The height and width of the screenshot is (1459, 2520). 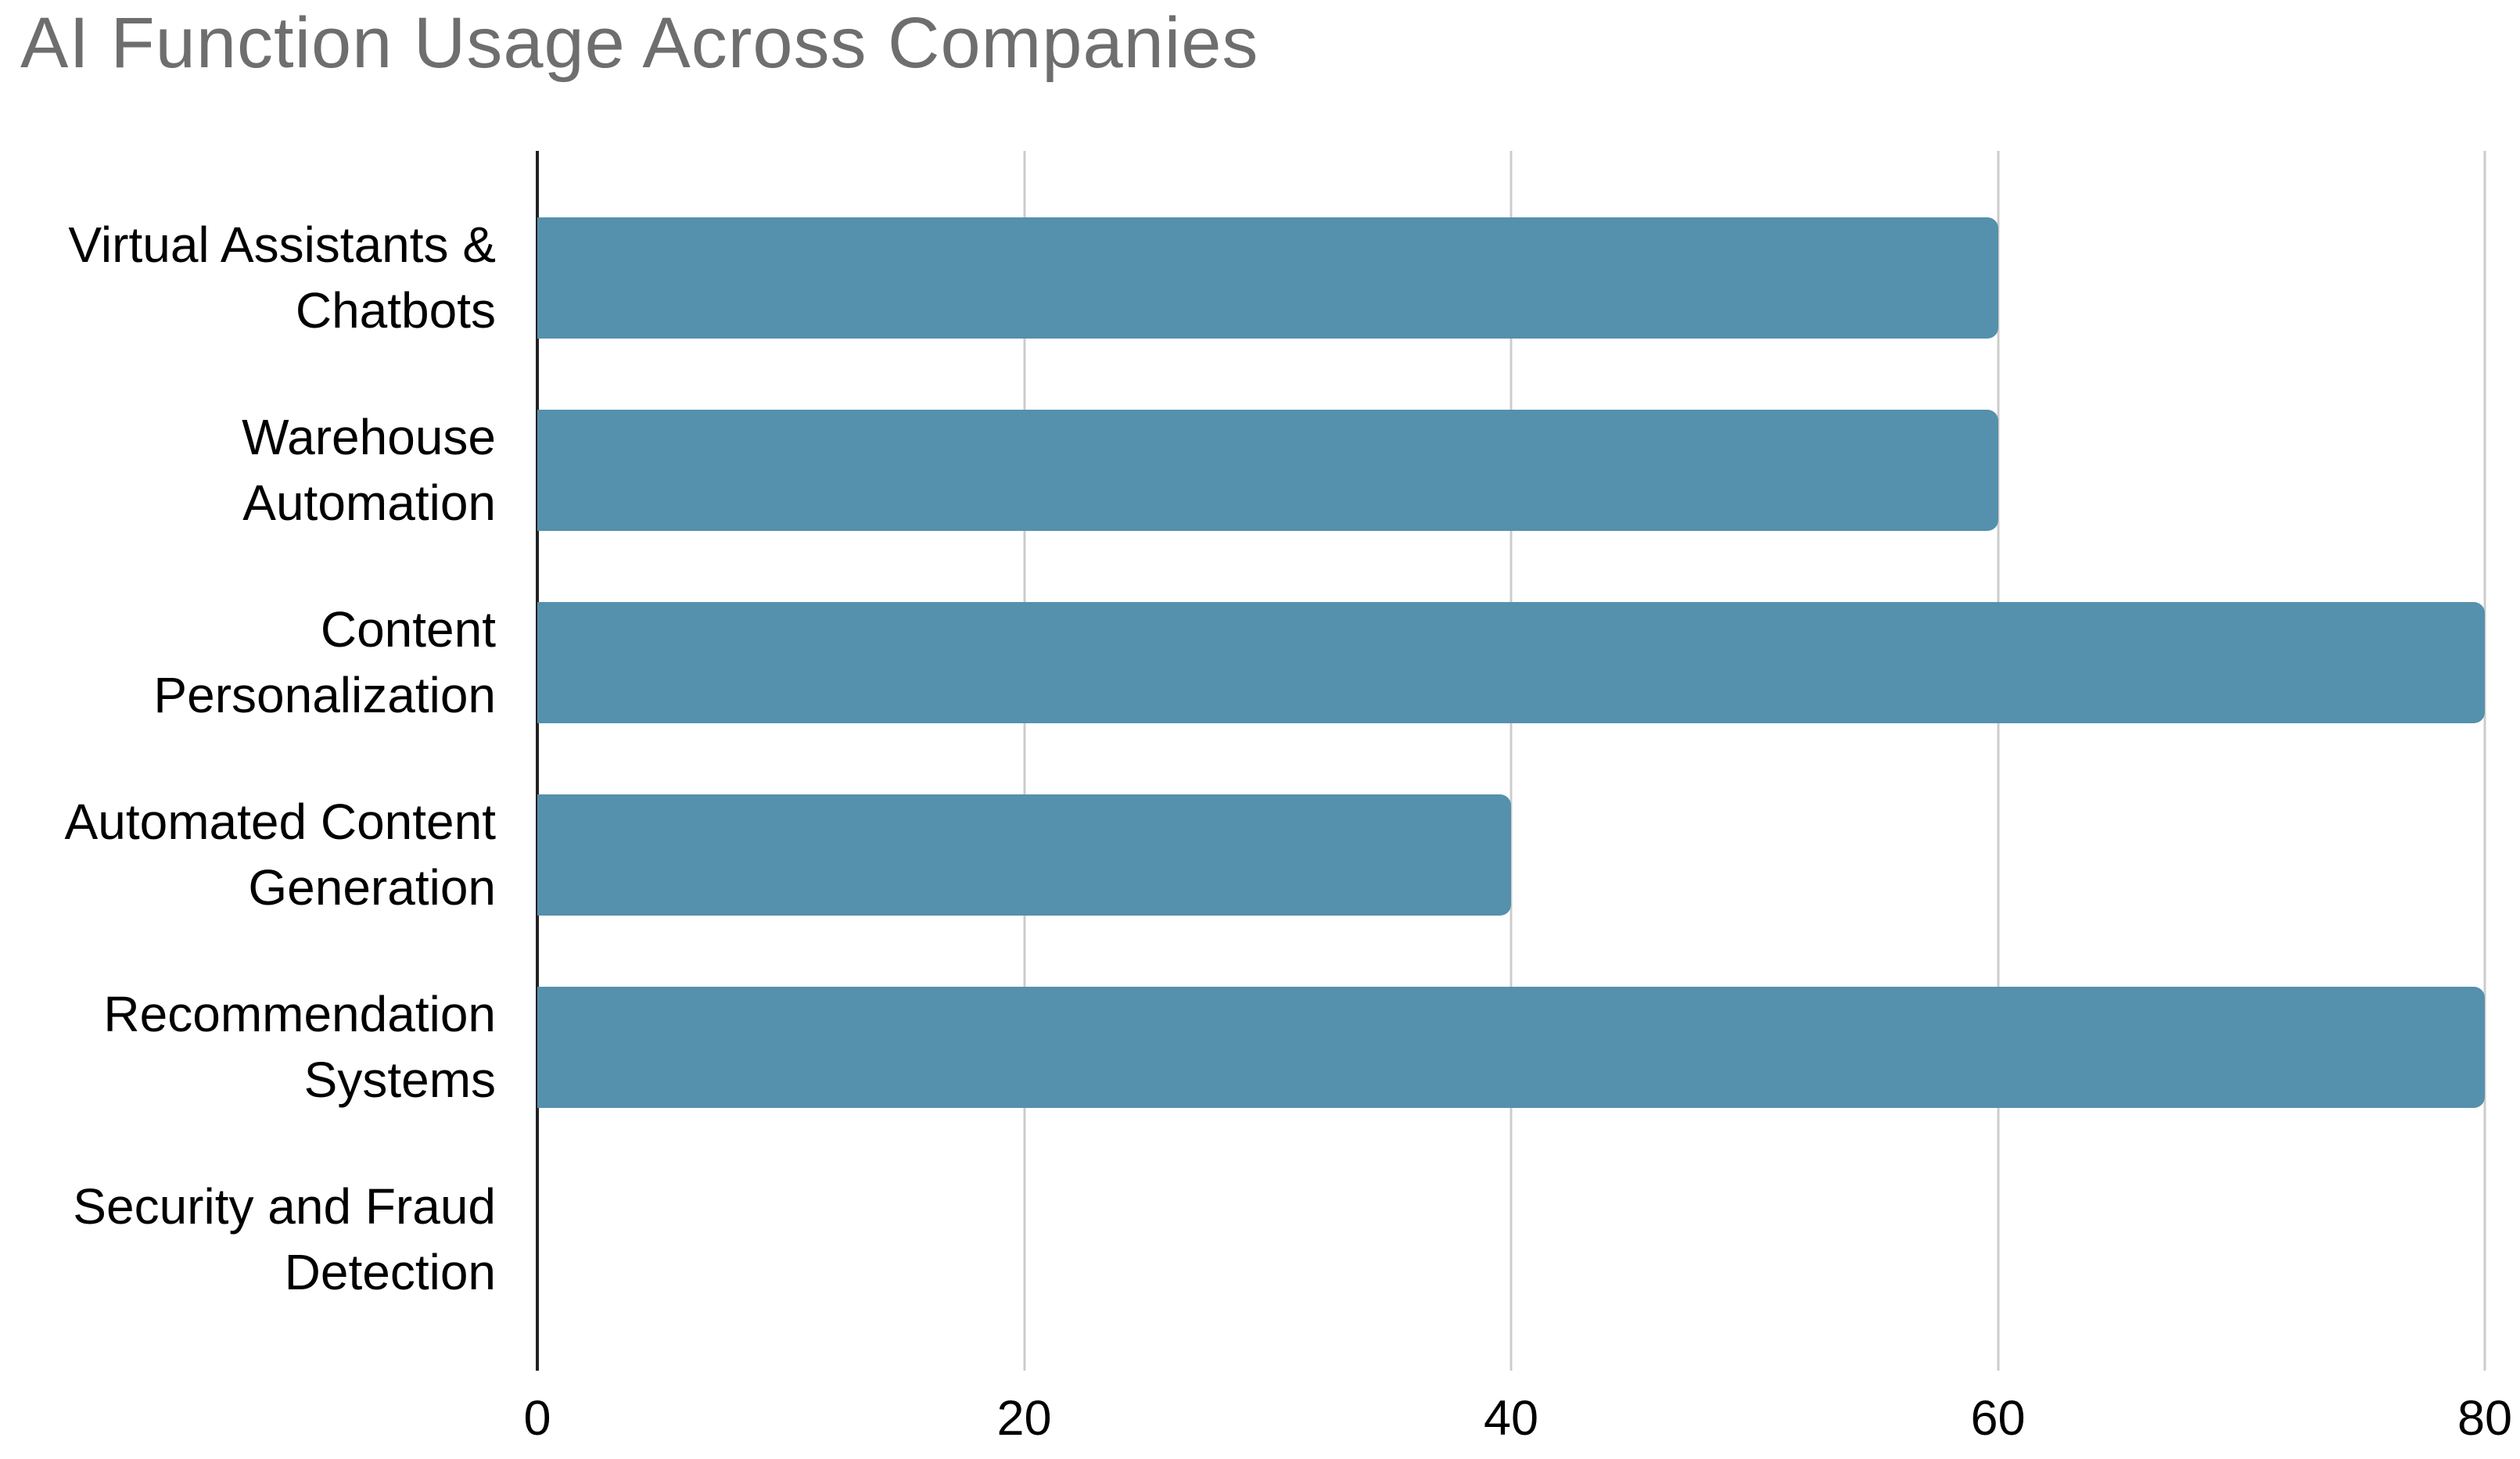 What do you see at coordinates (258, 277) in the screenshot?
I see `category-label: Virtual Assistants & Chatbots` at bounding box center [258, 277].